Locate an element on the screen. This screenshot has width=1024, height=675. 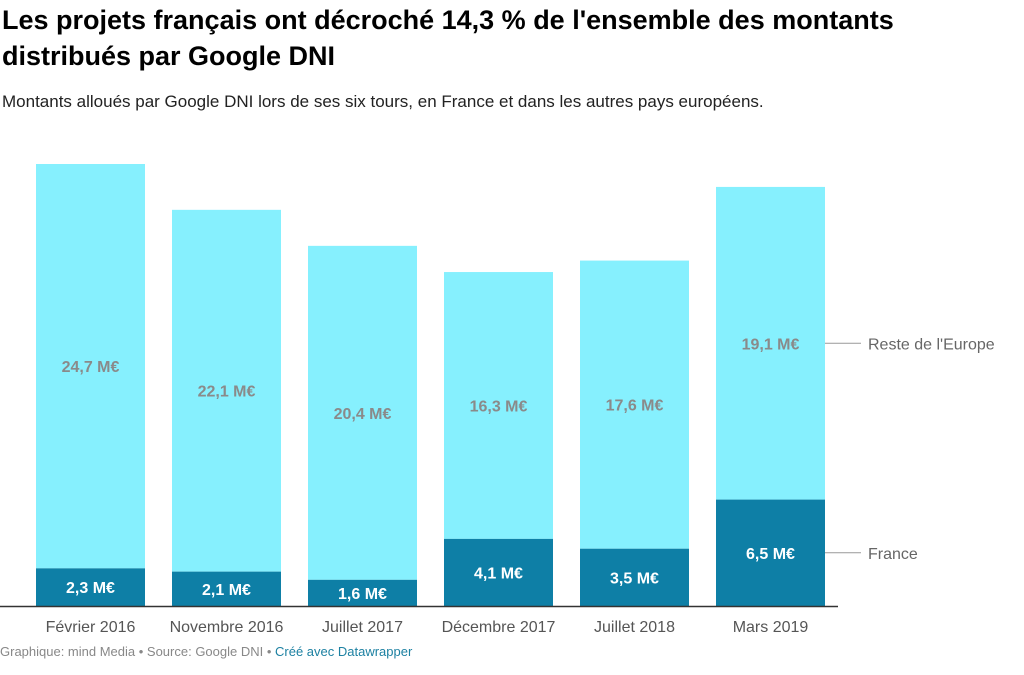
value-label-reste: 22,1 M€ is located at coordinates (227, 392).